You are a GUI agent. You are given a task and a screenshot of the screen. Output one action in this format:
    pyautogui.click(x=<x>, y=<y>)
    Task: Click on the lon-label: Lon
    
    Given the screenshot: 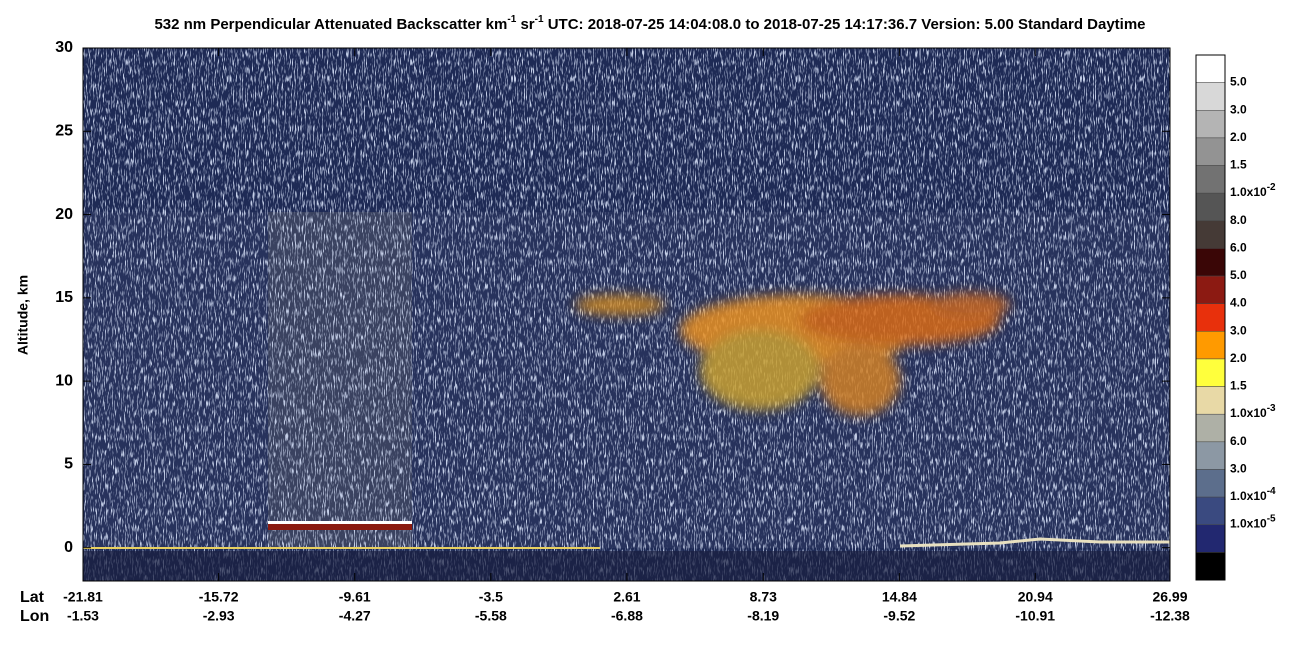 What is the action you would take?
    pyautogui.click(x=34, y=616)
    